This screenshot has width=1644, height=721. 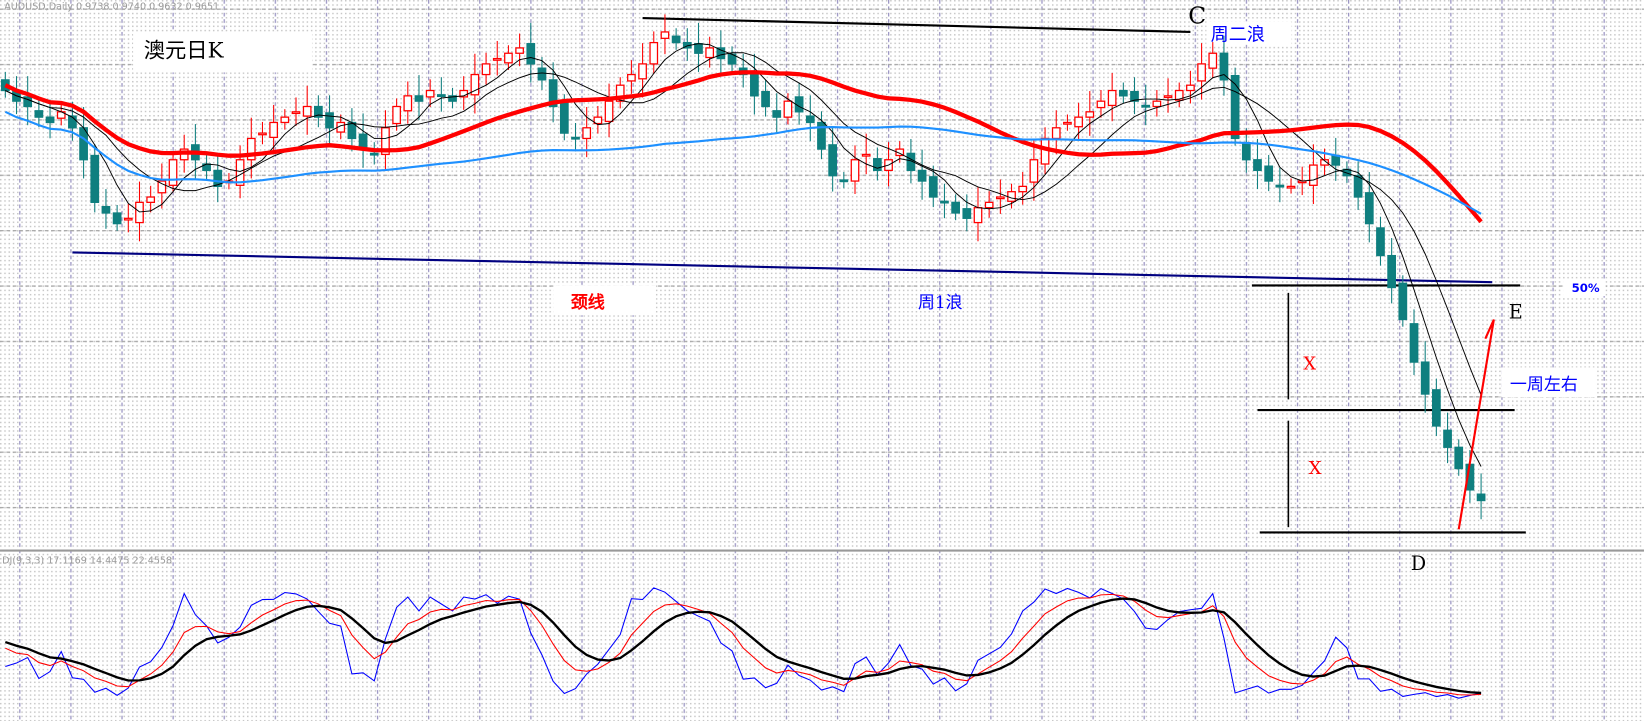 What do you see at coordinates (588, 302) in the screenshot?
I see `neckline-label: 颈线` at bounding box center [588, 302].